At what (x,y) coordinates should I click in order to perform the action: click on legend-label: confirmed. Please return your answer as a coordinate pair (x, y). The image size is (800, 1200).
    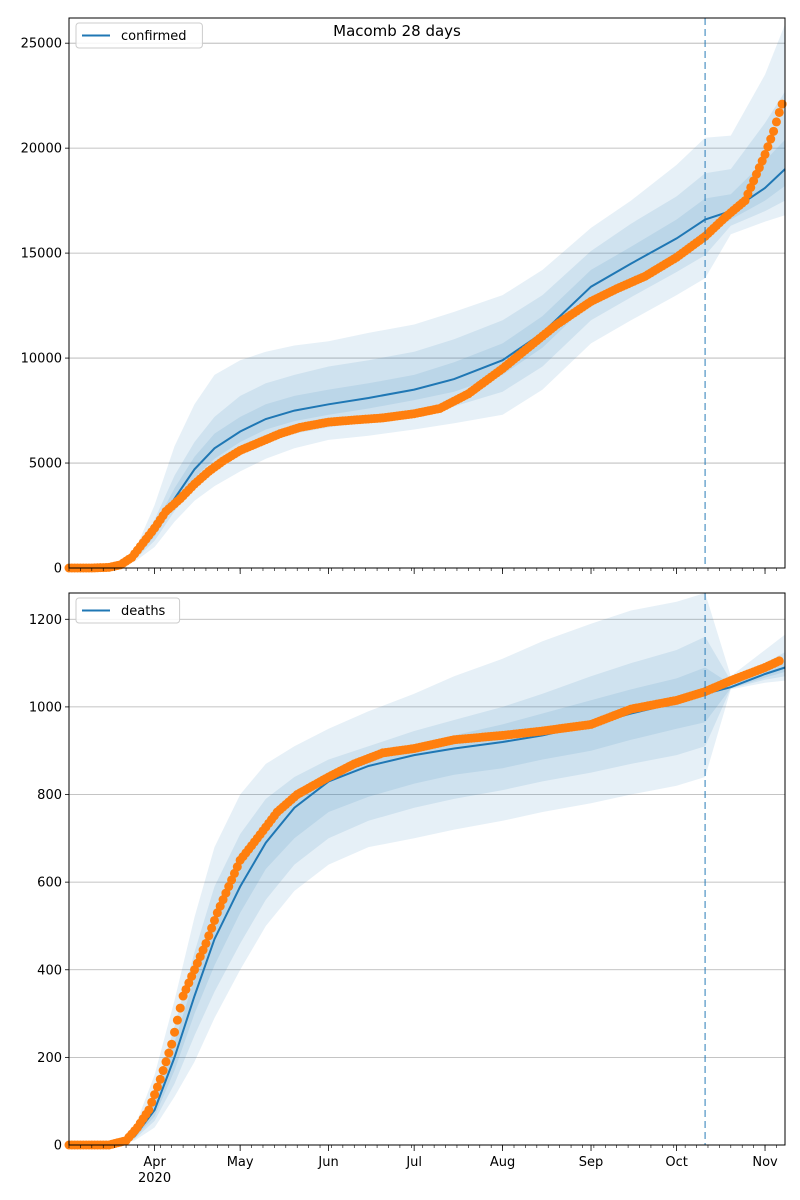
    Looking at the image, I should click on (154, 36).